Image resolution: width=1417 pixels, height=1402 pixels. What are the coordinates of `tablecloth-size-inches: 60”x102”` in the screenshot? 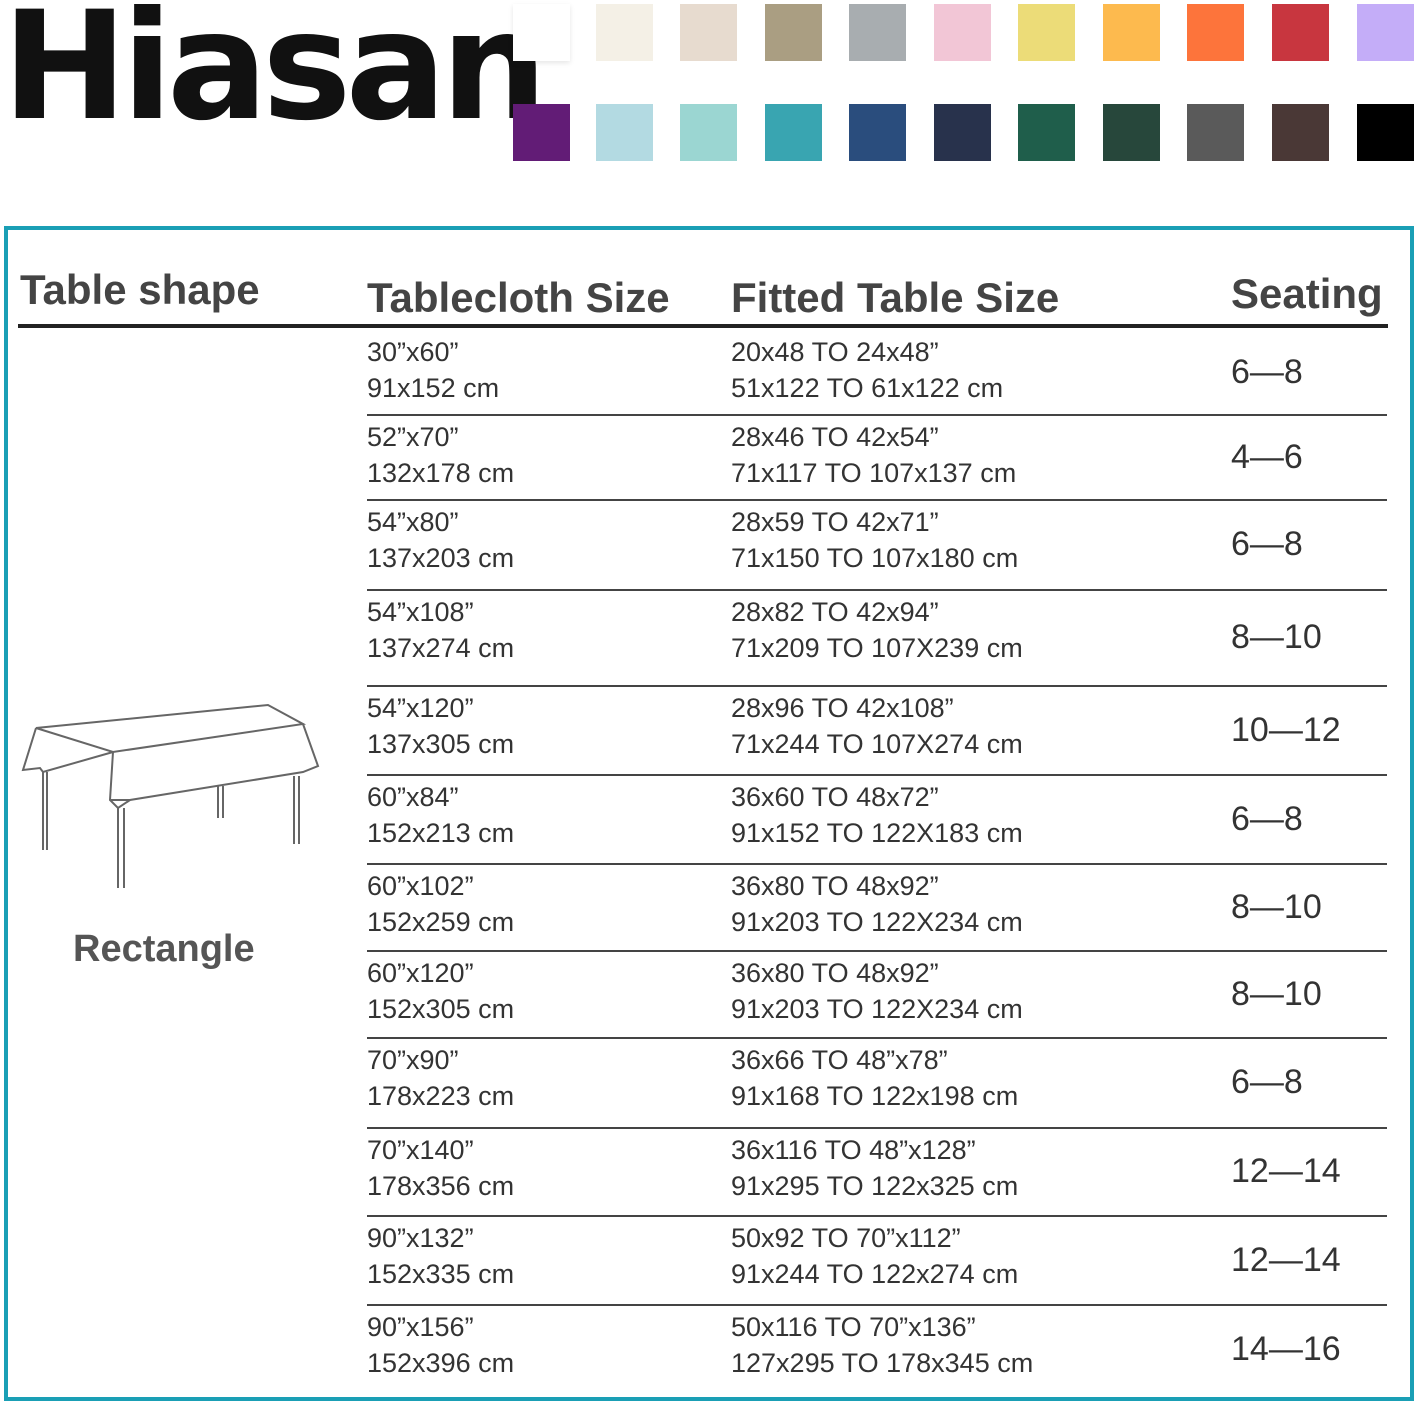 It's located at (420, 886).